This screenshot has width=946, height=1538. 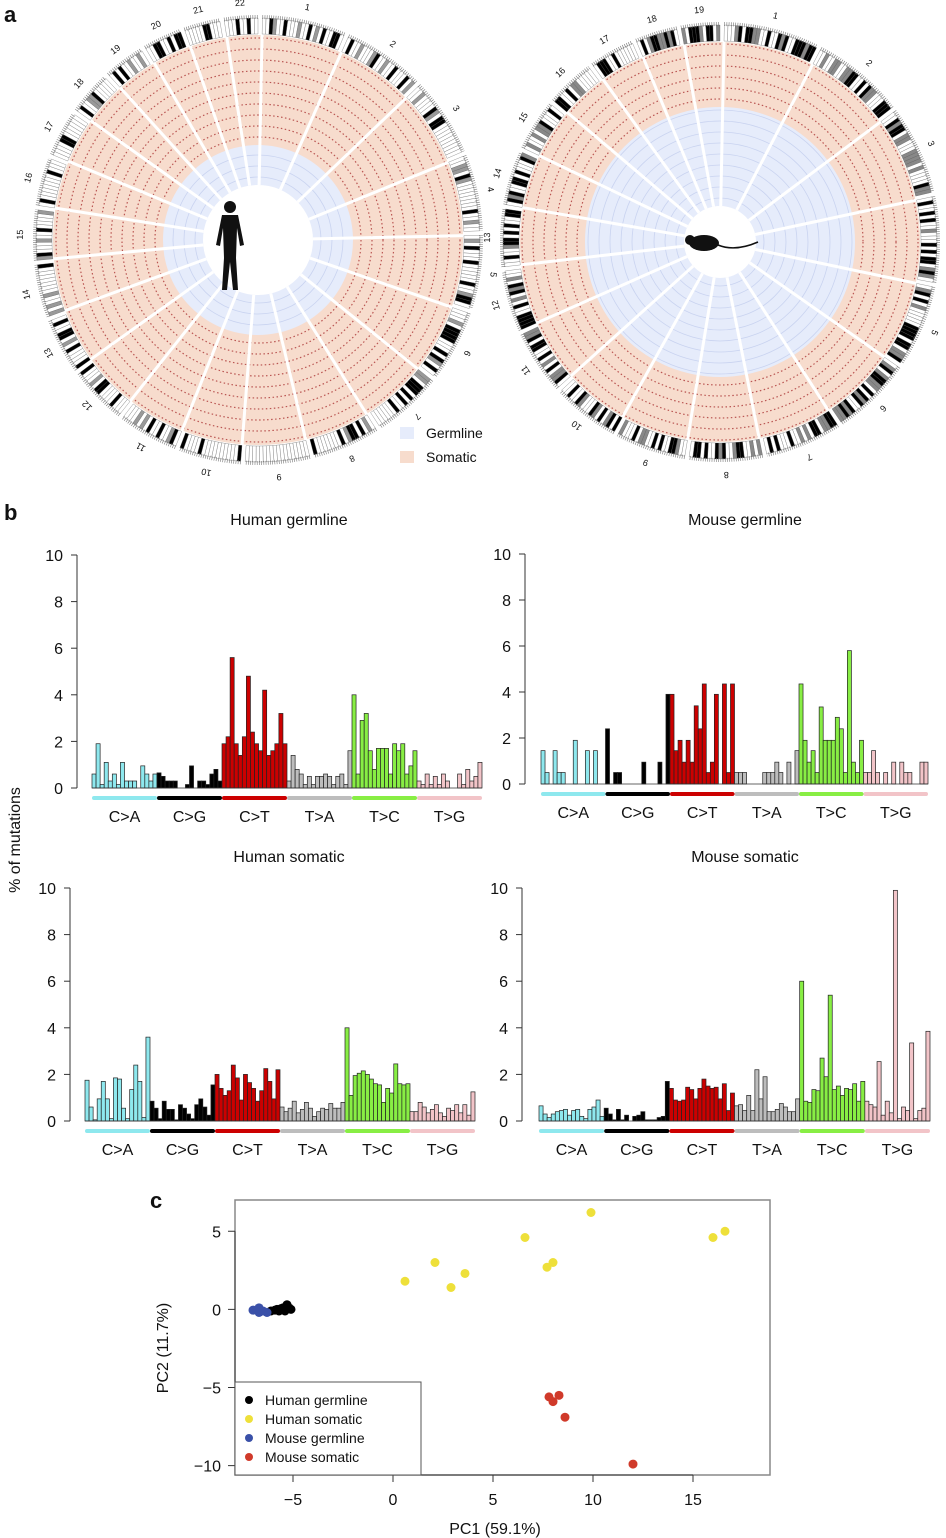 I want to click on chromosome-label: 3, so click(x=931, y=143).